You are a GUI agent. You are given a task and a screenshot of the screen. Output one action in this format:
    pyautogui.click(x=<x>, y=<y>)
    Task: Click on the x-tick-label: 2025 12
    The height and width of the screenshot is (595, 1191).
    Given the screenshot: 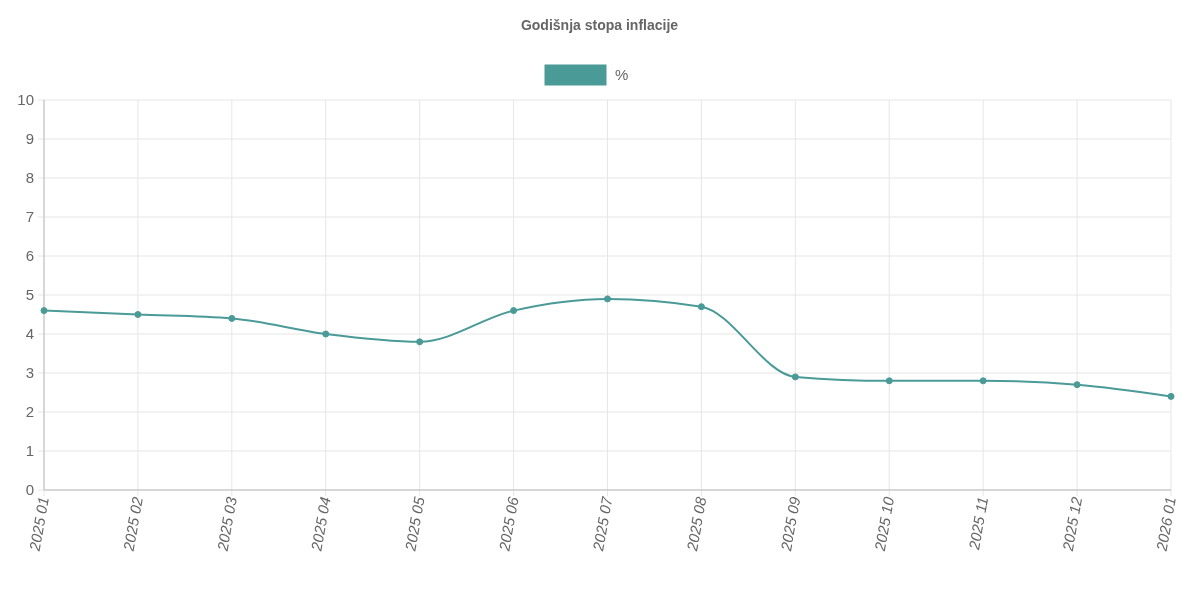 What is the action you would take?
    pyautogui.click(x=1072, y=523)
    